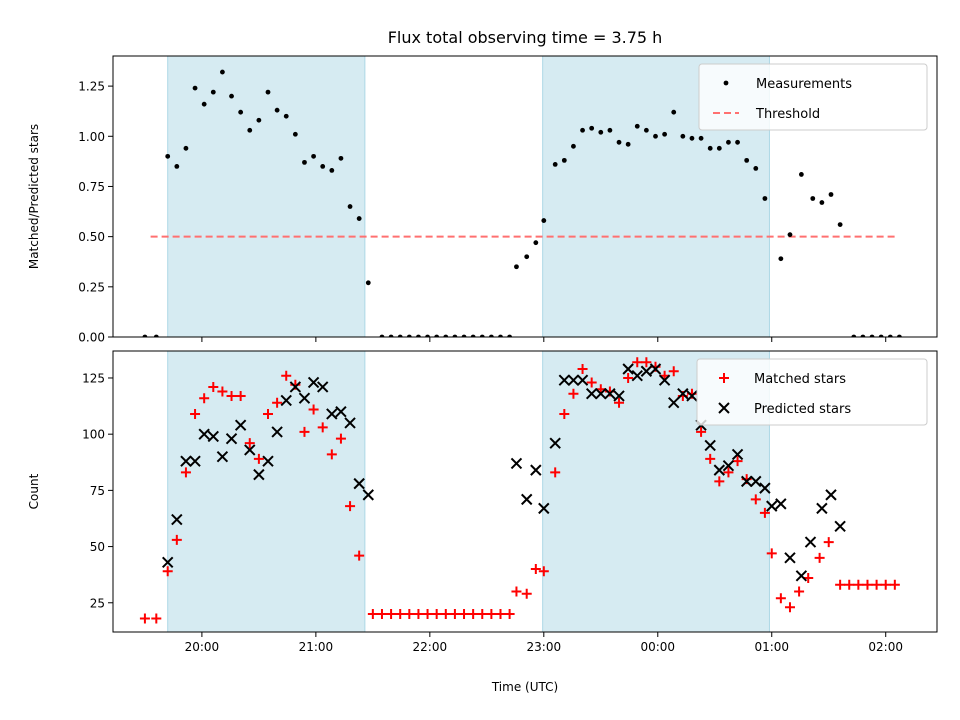 This screenshot has height=720, width=960. Describe the element at coordinates (813, 97) in the screenshot. I see `ratio-legend: Measurements Threshold` at that location.